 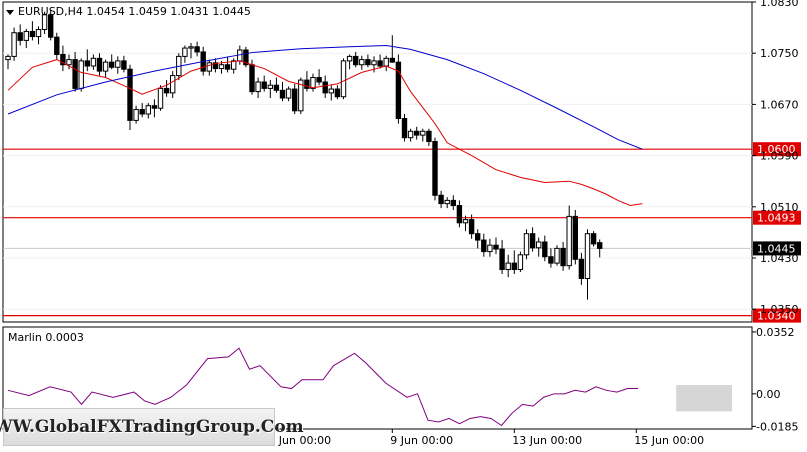 I want to click on price-tick-label: 1.0350, so click(x=779, y=309).